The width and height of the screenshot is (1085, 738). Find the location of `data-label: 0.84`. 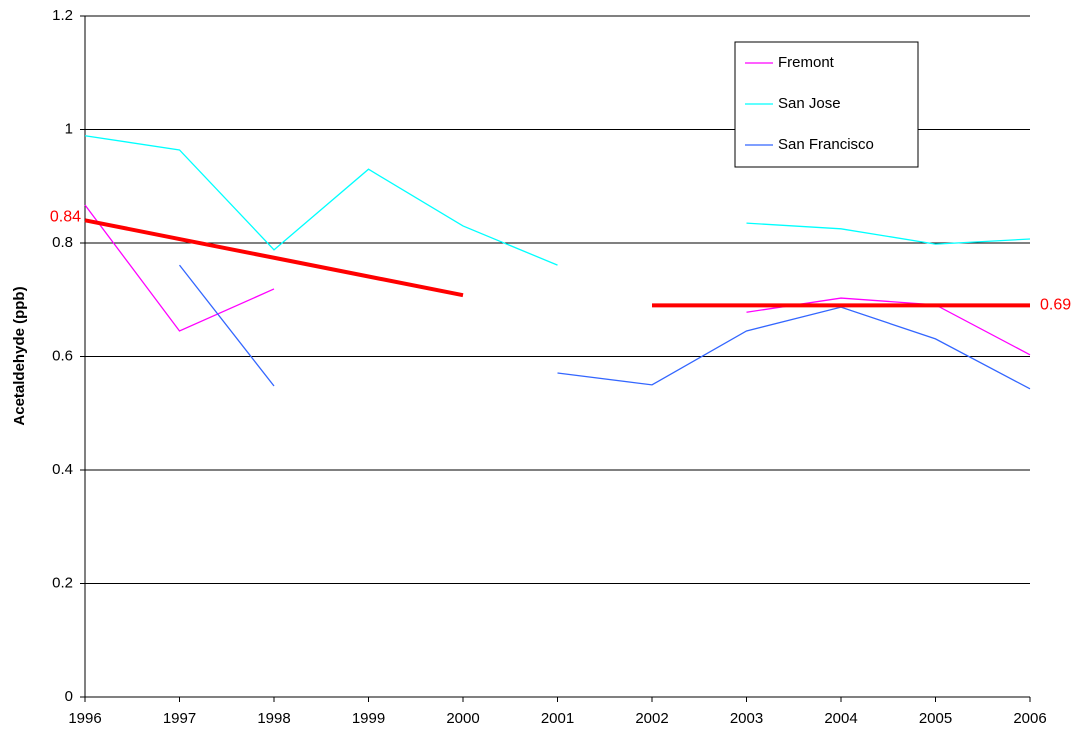

data-label: 0.84 is located at coordinates (65, 217).